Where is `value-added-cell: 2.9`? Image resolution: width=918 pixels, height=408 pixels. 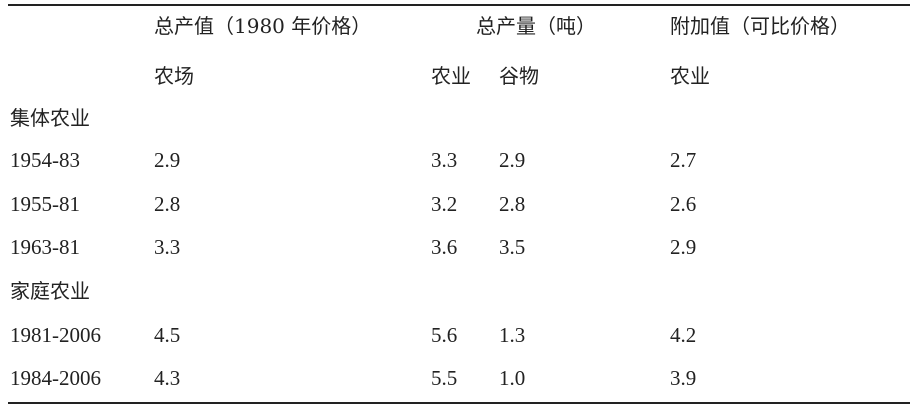 value-added-cell: 2.9 is located at coordinates (683, 247).